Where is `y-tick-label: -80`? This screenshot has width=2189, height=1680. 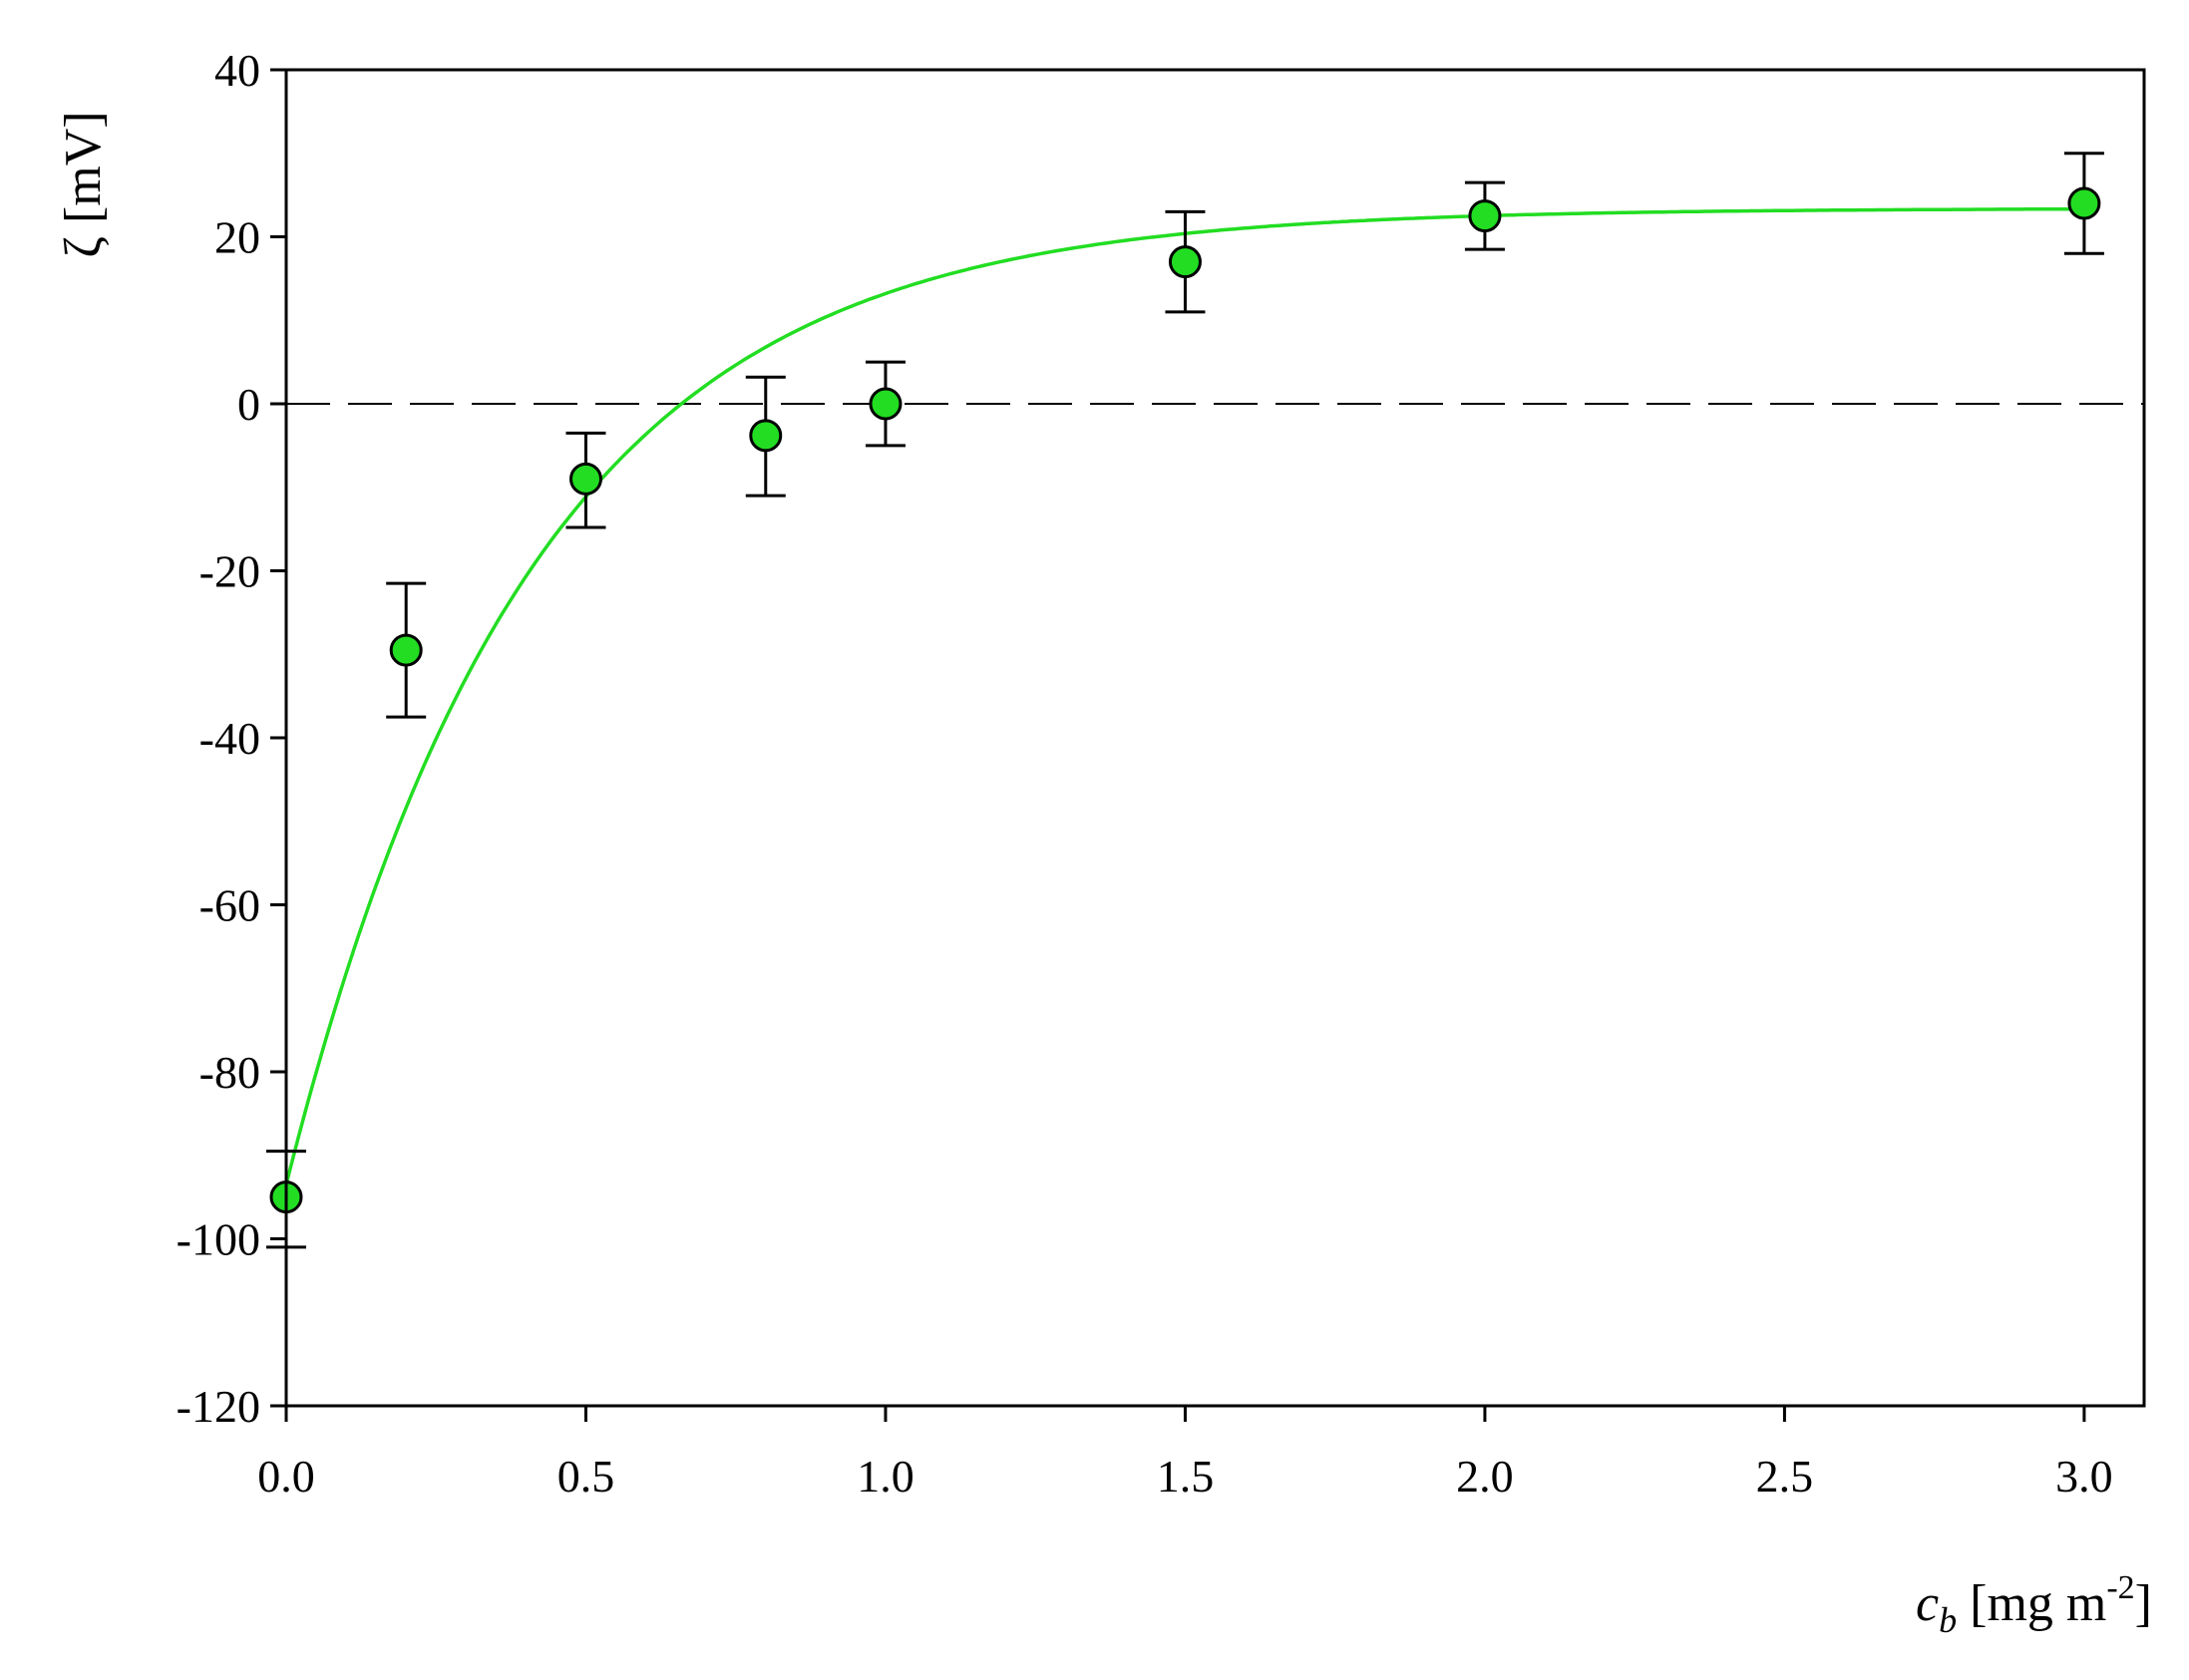 y-tick-label: -80 is located at coordinates (230, 1072).